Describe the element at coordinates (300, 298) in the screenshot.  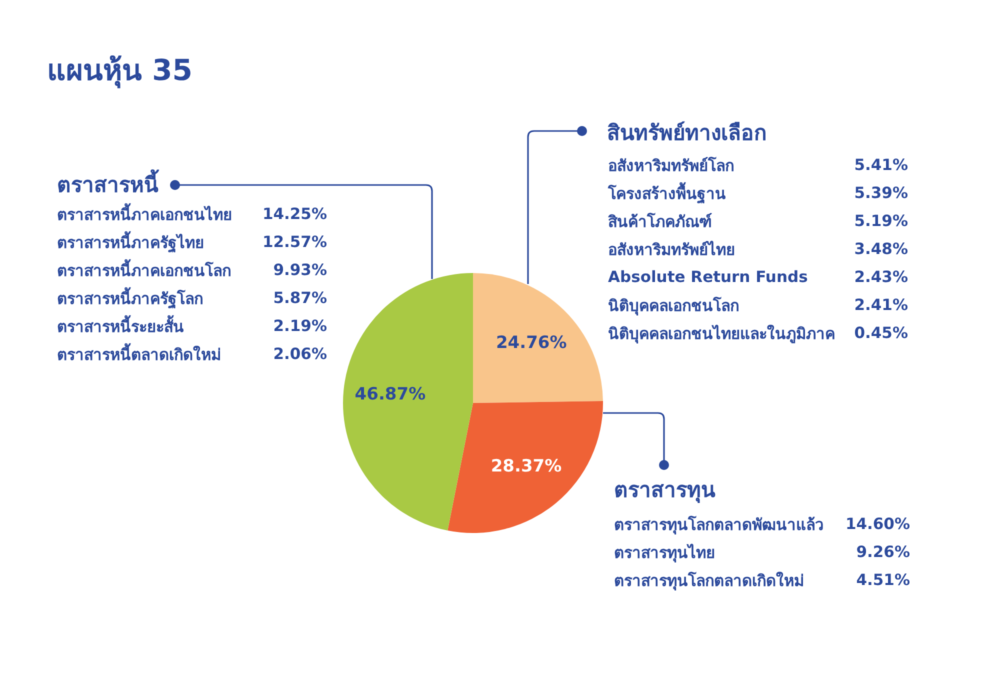
I see `data-label: 5.87%` at that location.